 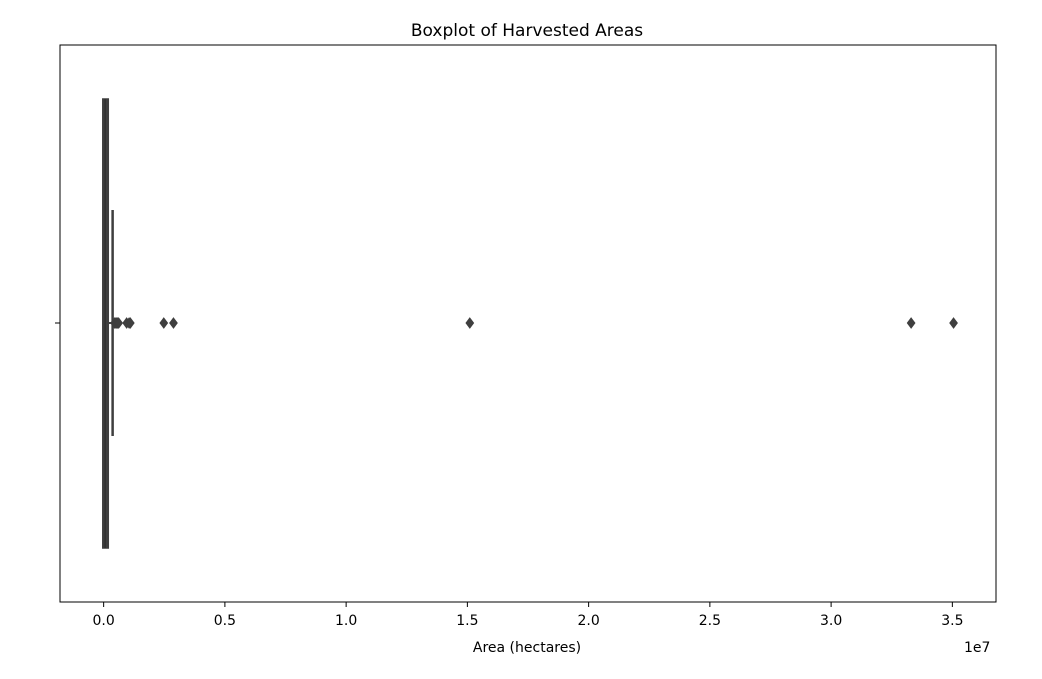 I want to click on x-axis-offset-label: 1e7, so click(x=977, y=648).